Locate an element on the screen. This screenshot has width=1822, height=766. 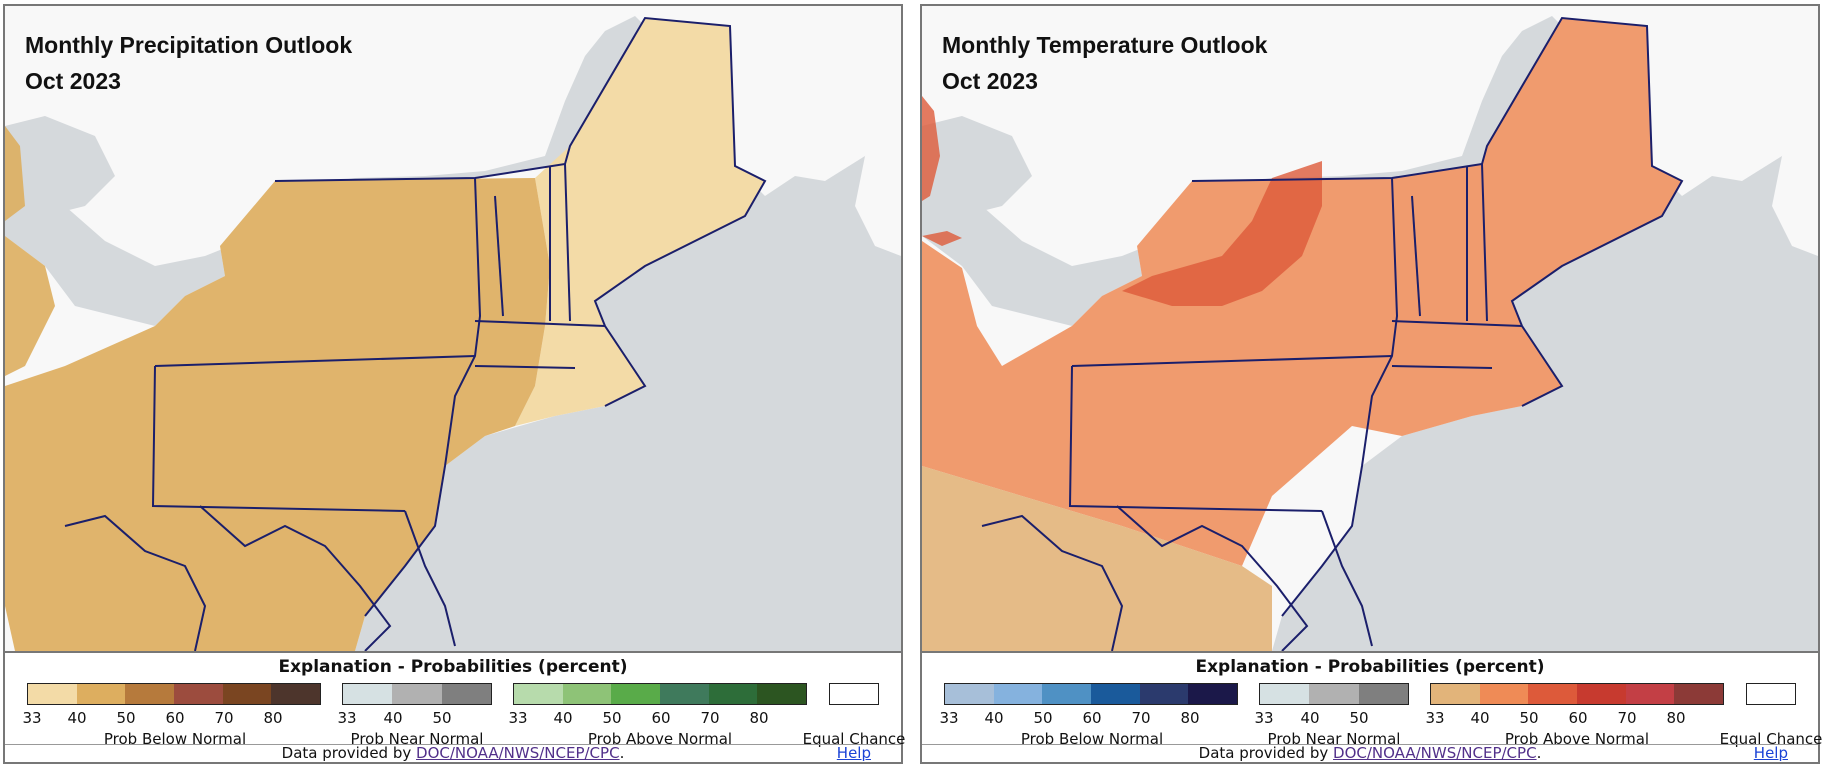
data-source: Data provided by DOC/NOAA/NWS/NCEP/CPC. is located at coordinates (1370, 753).